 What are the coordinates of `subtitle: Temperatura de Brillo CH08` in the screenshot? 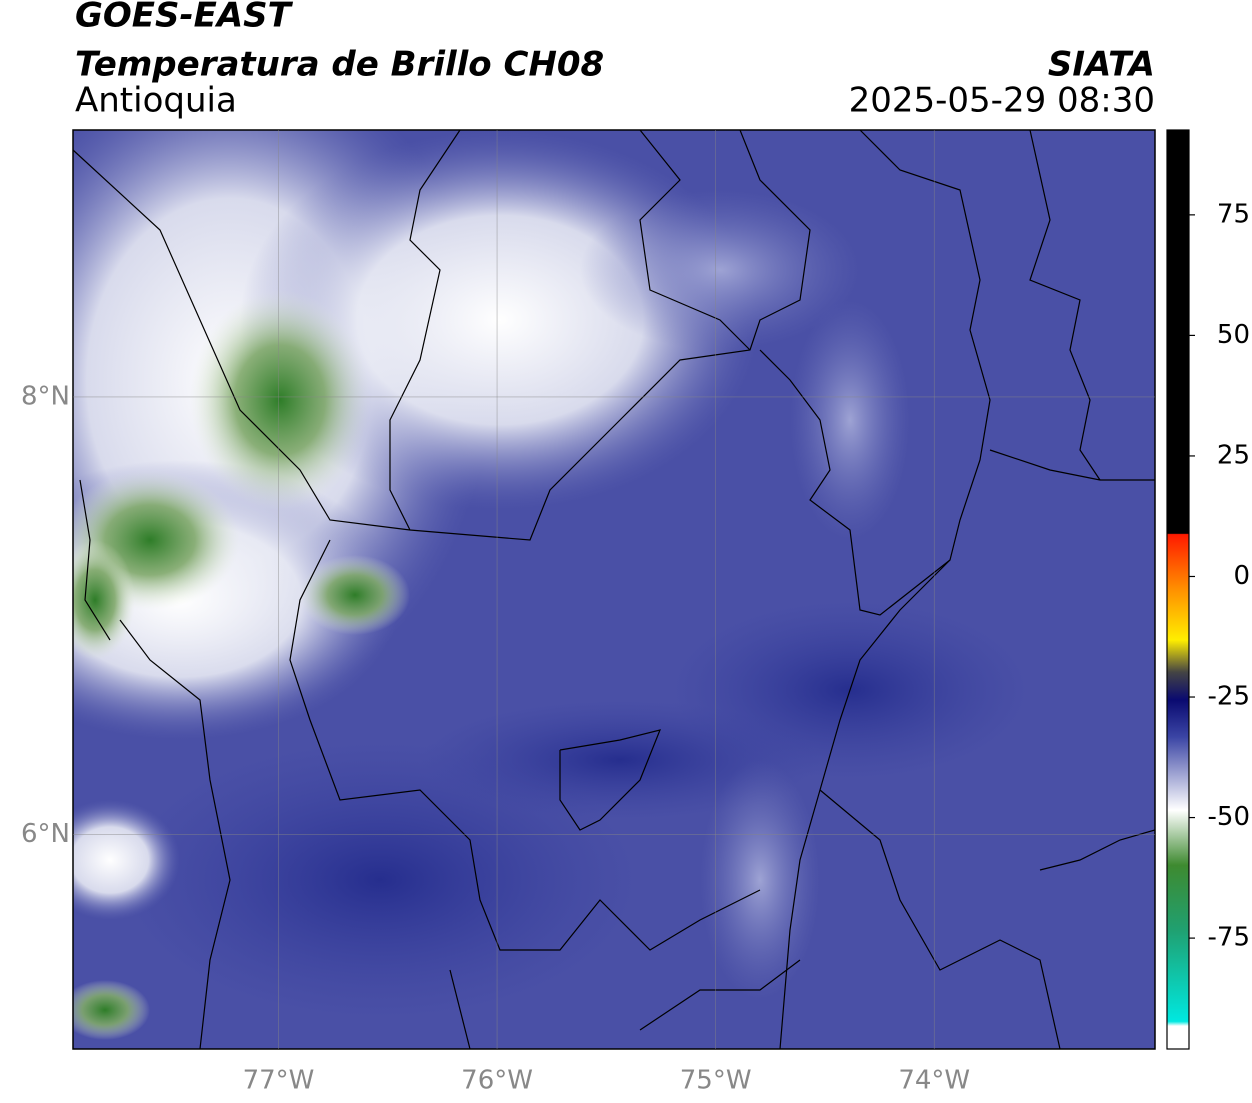 It's located at (339, 65).